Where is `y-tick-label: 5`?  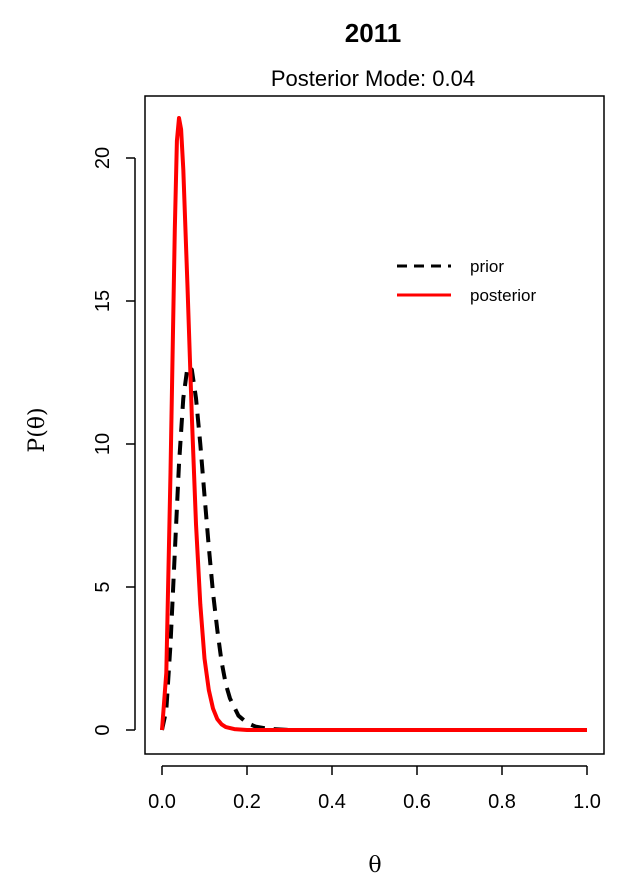
y-tick-label: 5 is located at coordinates (103, 586).